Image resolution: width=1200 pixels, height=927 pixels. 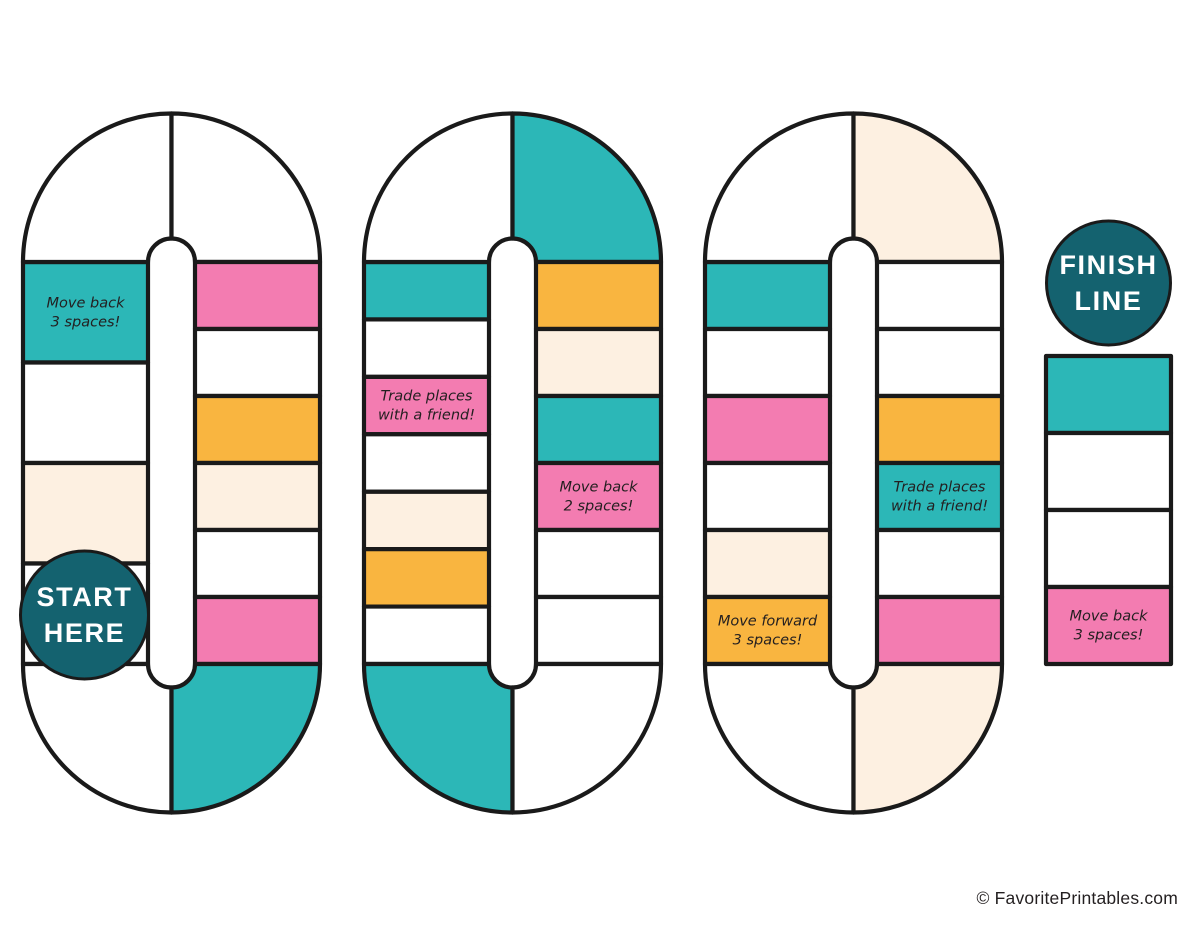 I want to click on finish-line-marker-text: FINISH LINE, so click(x=1108, y=283).